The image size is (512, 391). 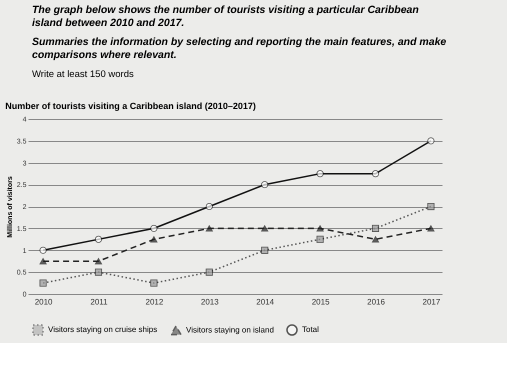 I want to click on x-tick-label: 2013, so click(x=210, y=302).